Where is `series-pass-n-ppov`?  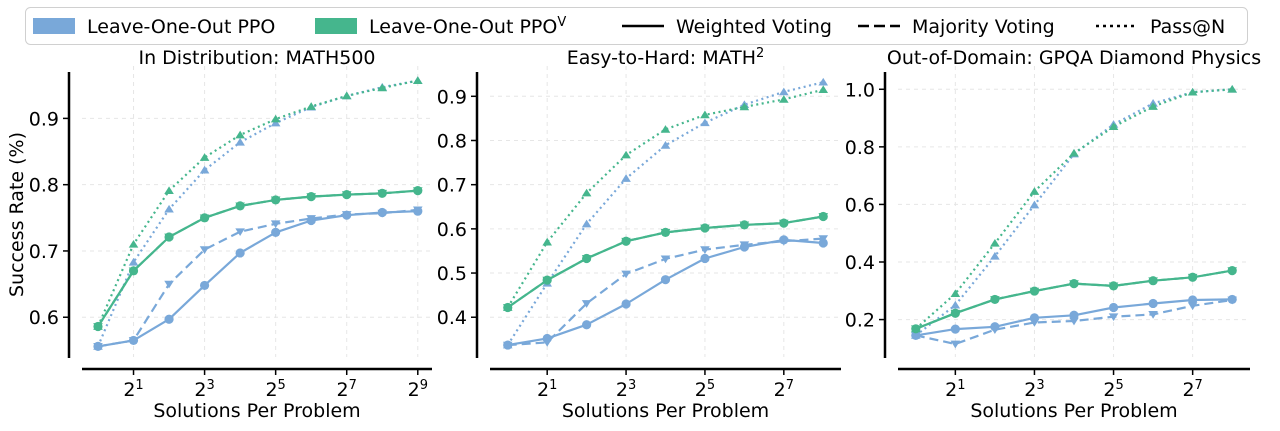
series-pass-n-ppov is located at coordinates (1074, 208).